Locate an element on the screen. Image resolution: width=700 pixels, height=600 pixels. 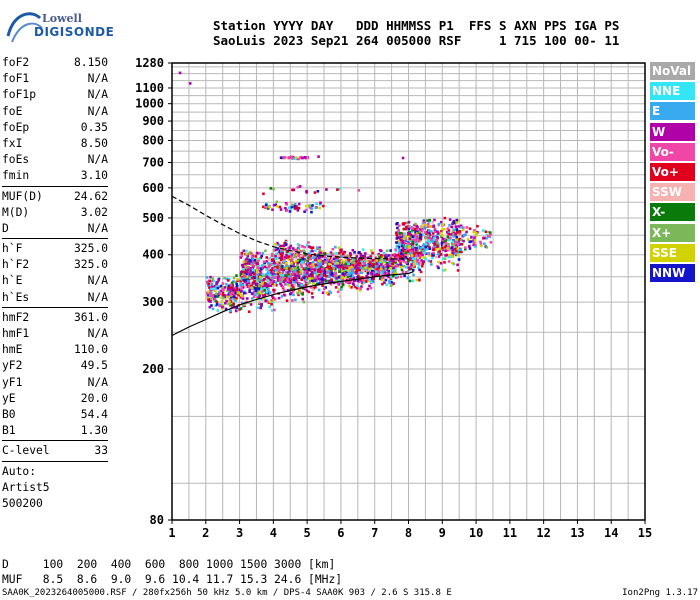
param-row-yf1: yF1 N/A is located at coordinates (55, 383).